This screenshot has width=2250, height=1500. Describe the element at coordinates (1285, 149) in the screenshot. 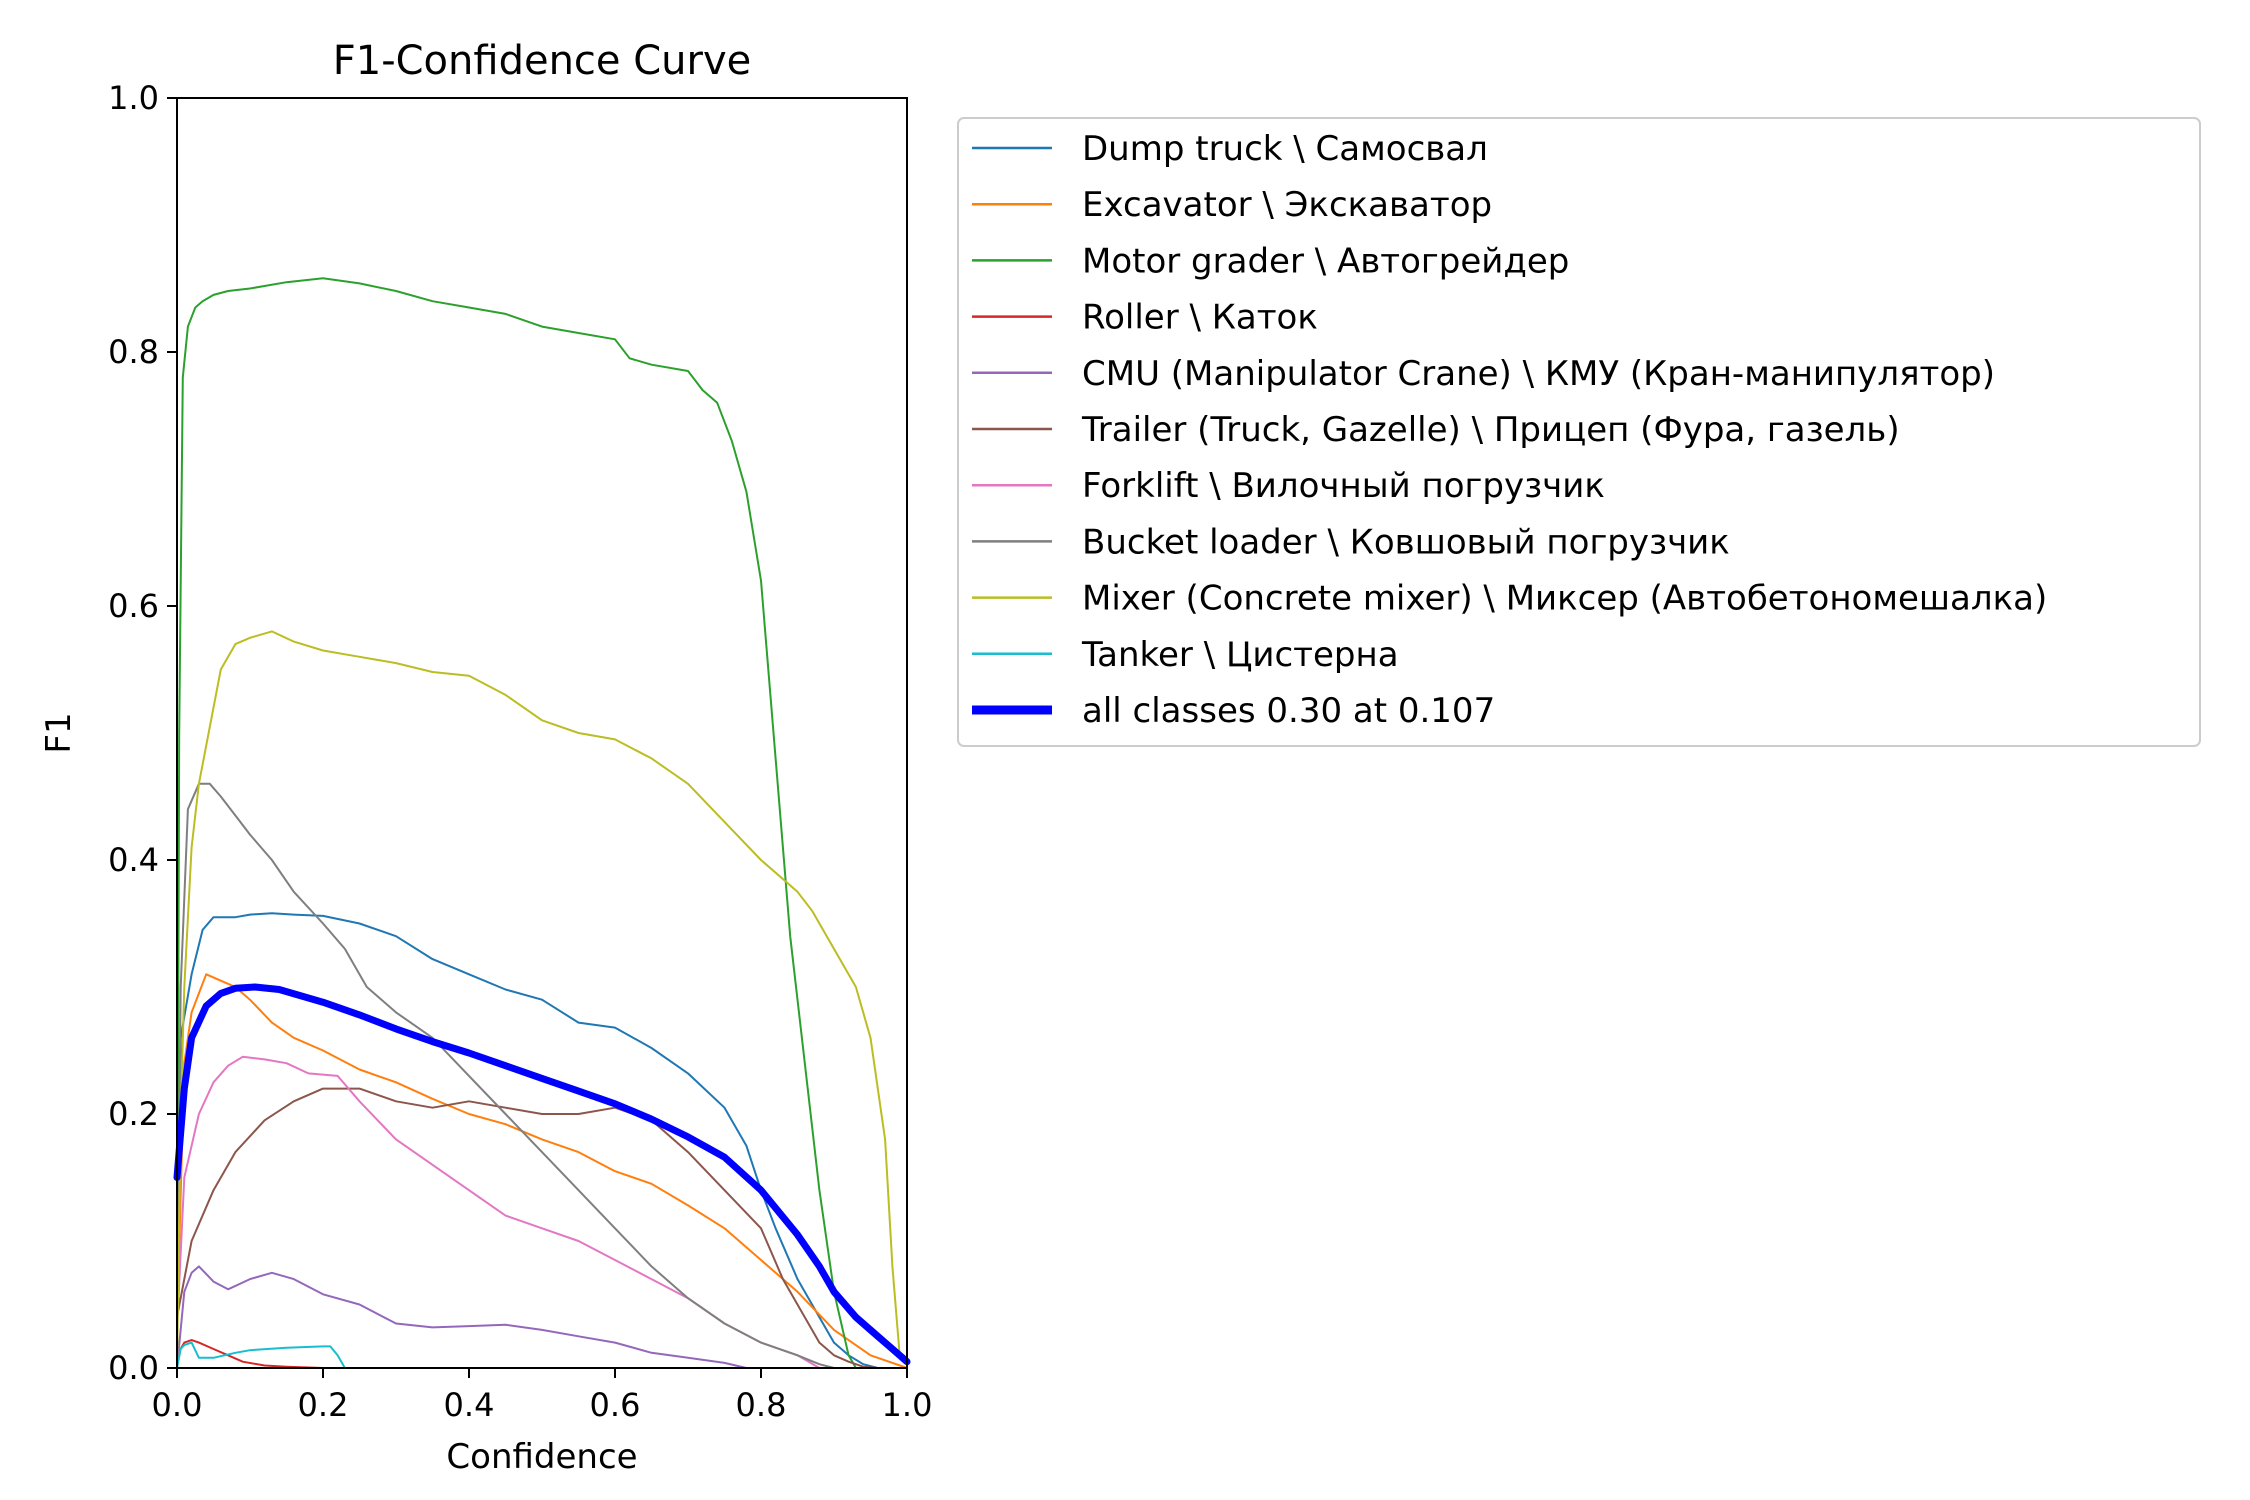

I see `legend-label: Dump truck \ Самосвал` at that location.